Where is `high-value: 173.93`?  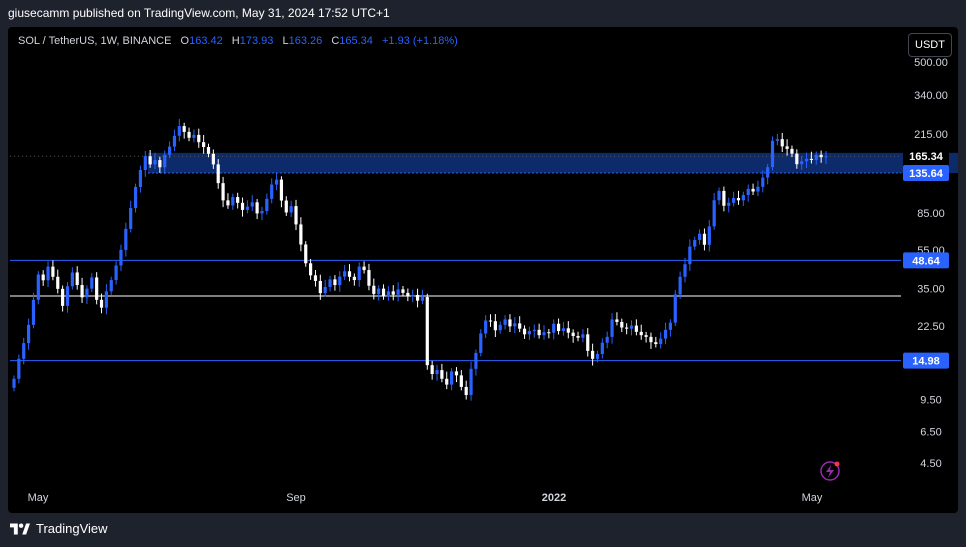 high-value: 173.93 is located at coordinates (256, 41).